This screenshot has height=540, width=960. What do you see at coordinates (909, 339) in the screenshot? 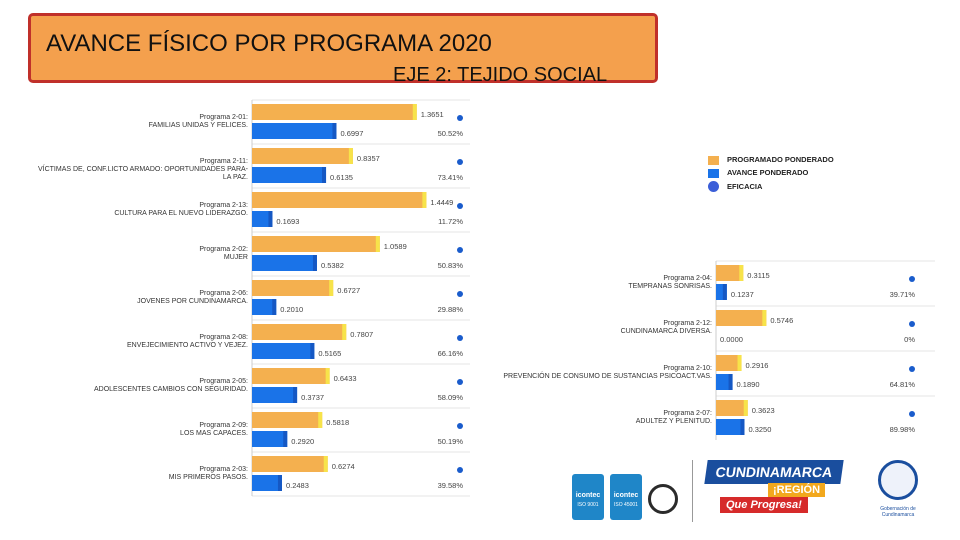
I see `value-label-eficacia: 0%` at bounding box center [909, 339].